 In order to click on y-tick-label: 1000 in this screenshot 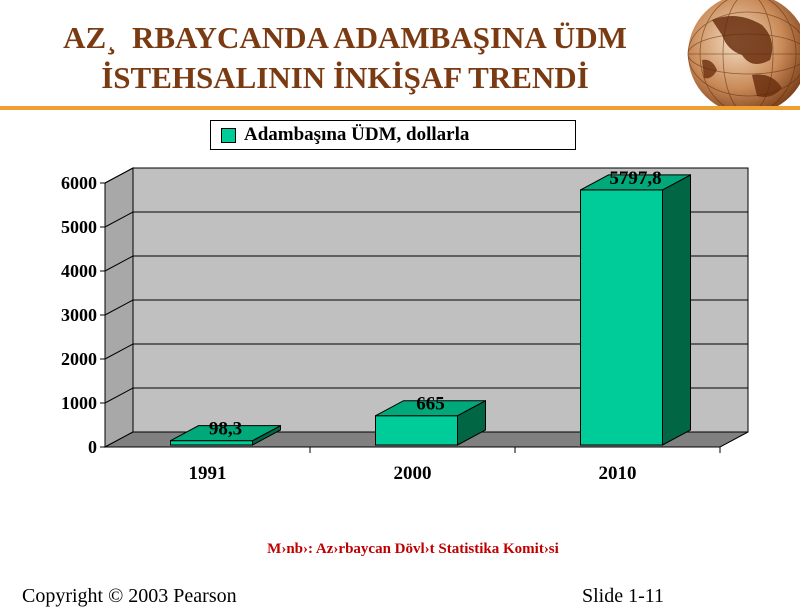, I will do `click(79, 403)`.